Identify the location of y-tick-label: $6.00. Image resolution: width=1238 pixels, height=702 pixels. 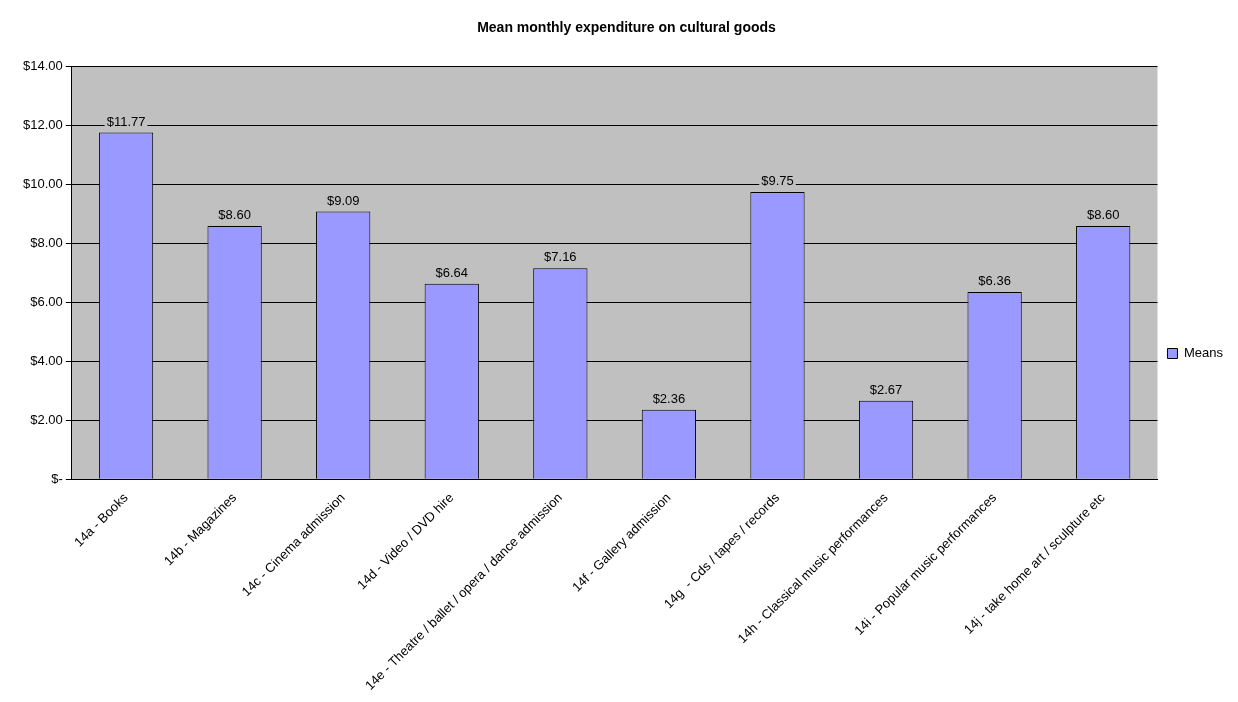
(46, 302).